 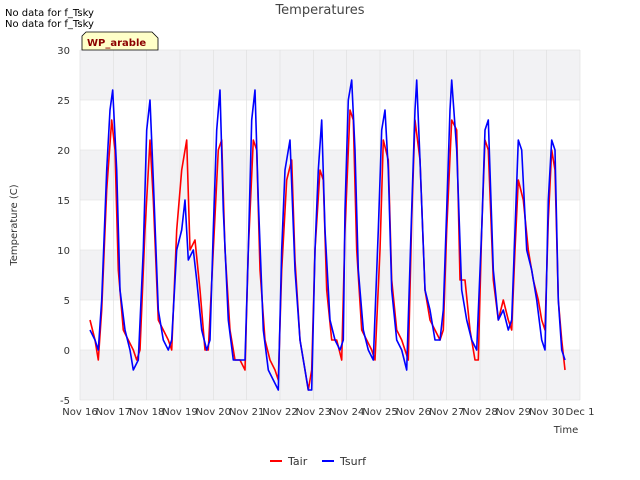 I want to click on x-axis-label: Time, so click(x=565, y=430).